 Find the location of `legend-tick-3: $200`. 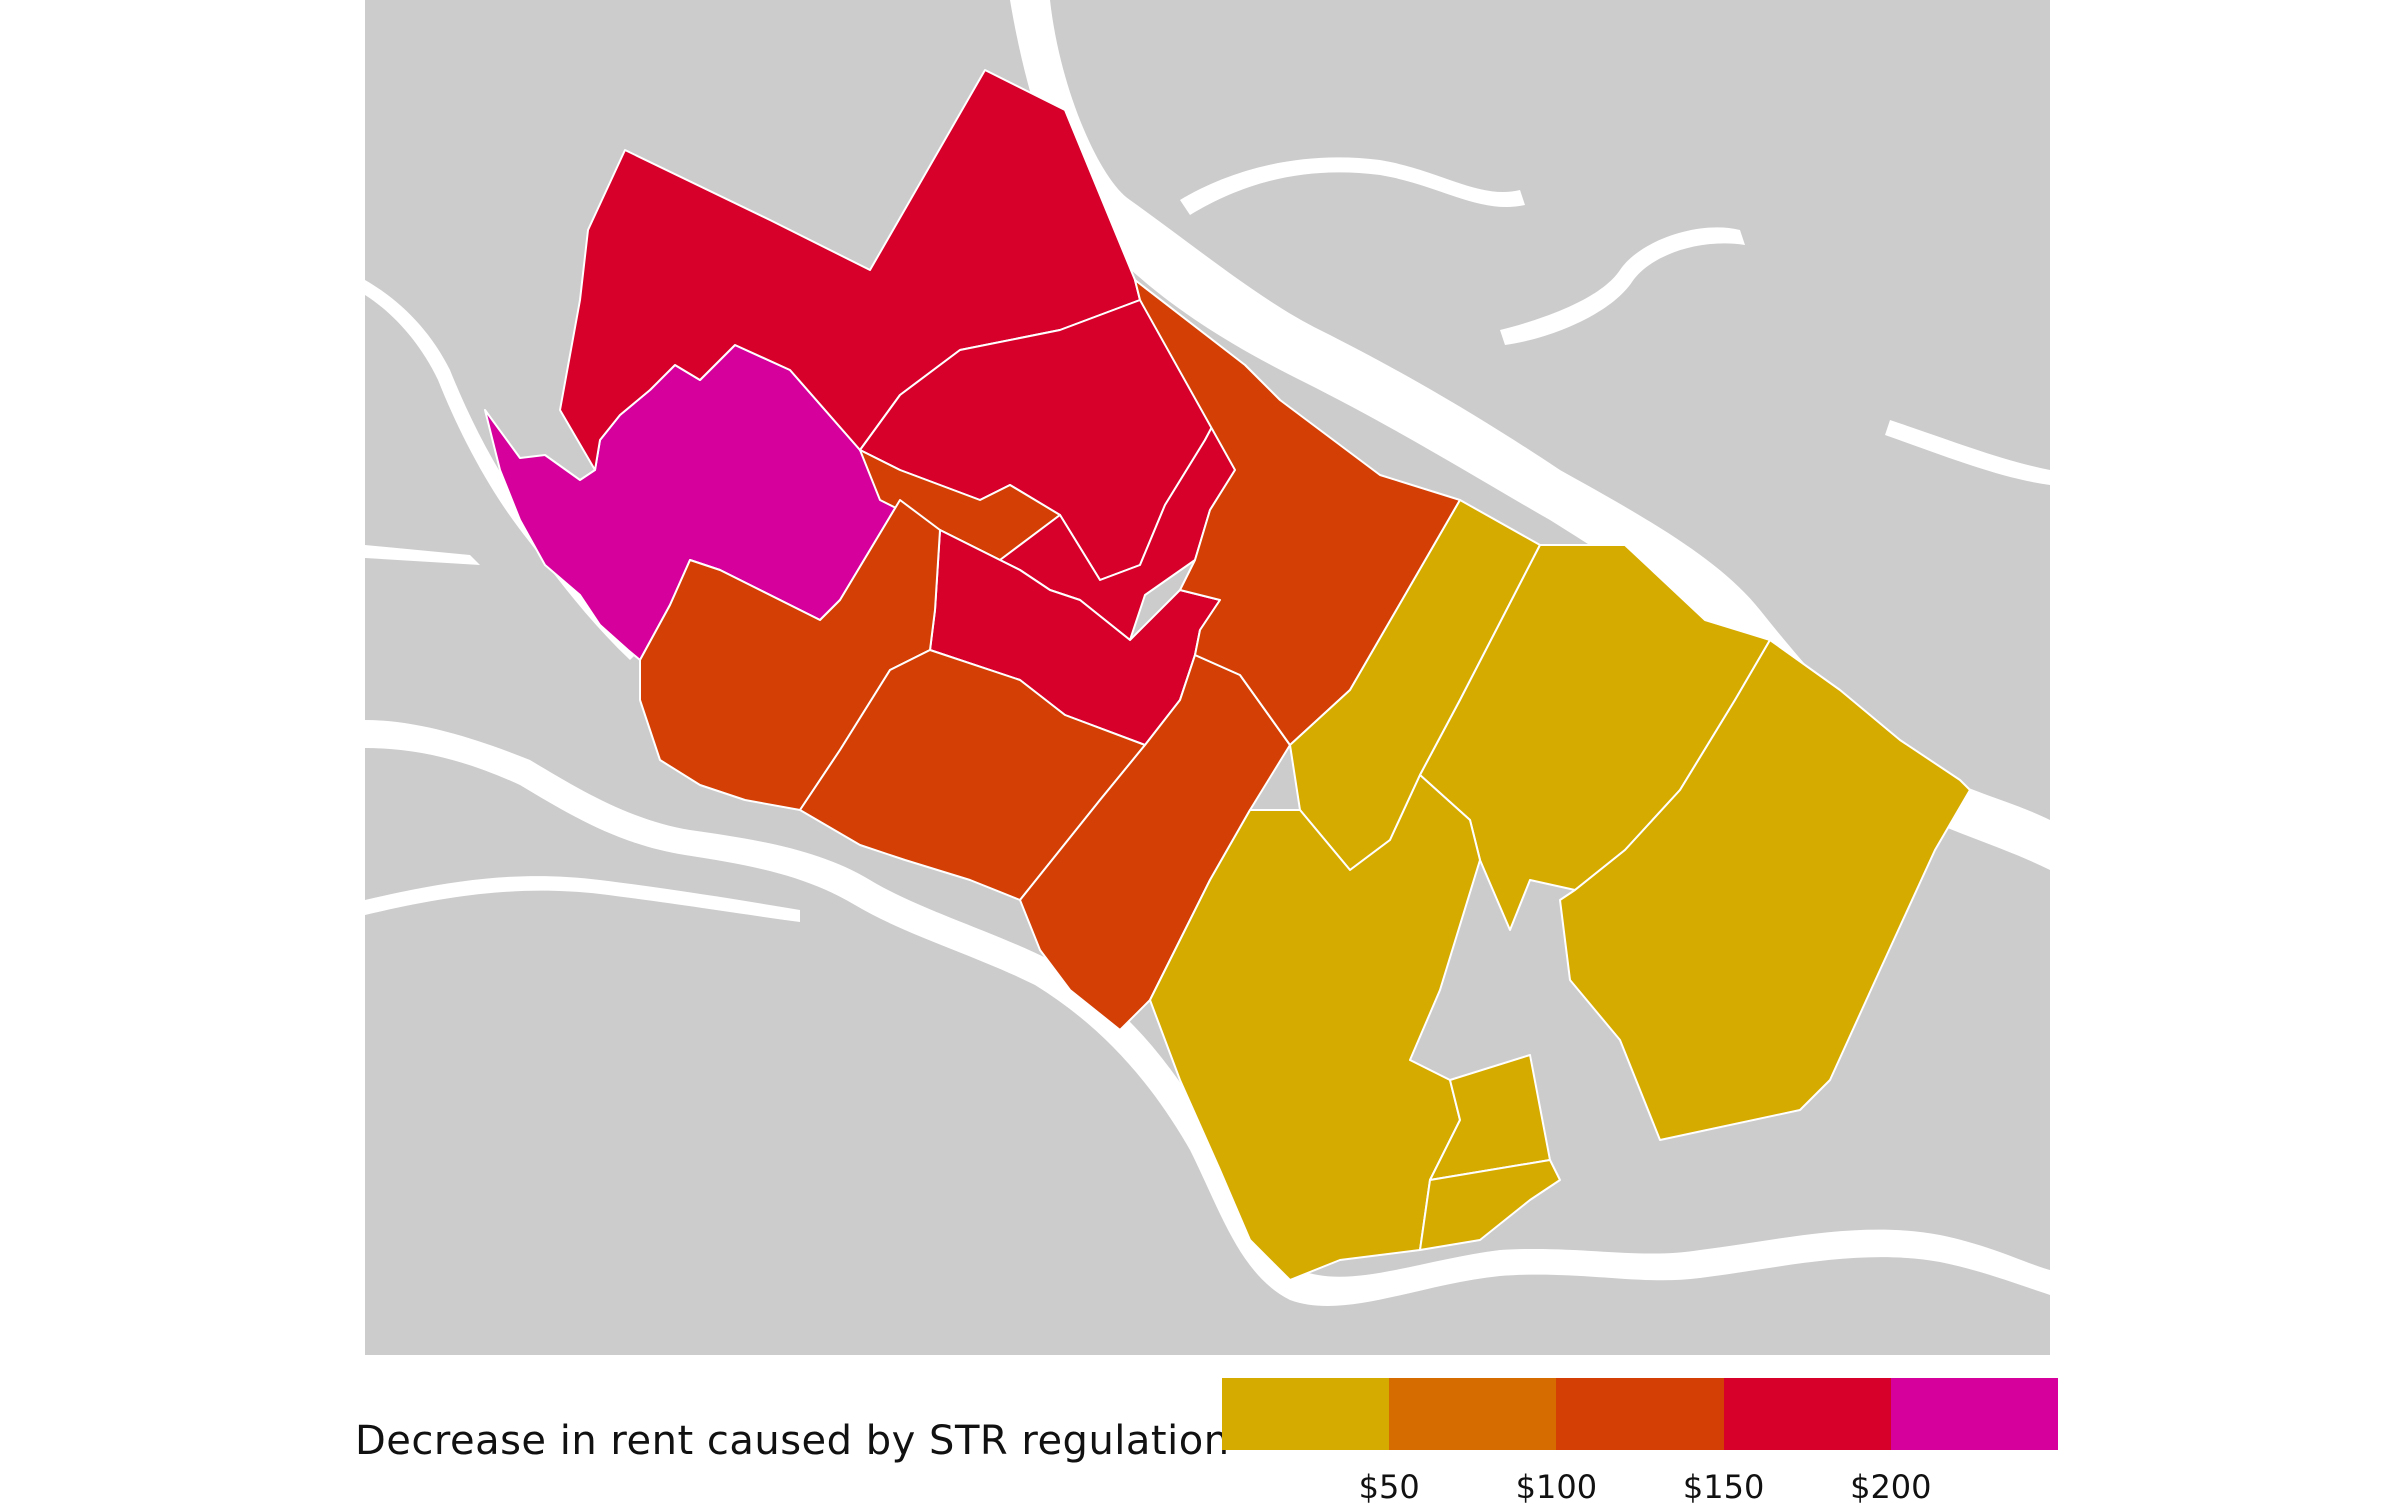

legend-tick-3: $200 is located at coordinates (1891, 1487).